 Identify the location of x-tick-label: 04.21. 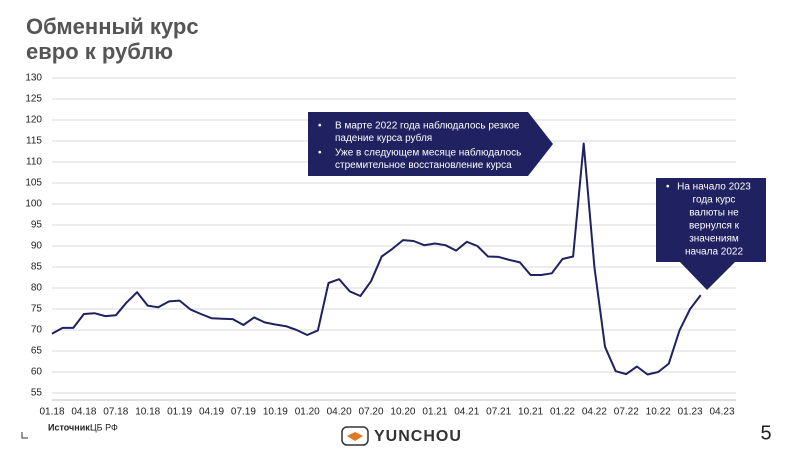
(466, 412).